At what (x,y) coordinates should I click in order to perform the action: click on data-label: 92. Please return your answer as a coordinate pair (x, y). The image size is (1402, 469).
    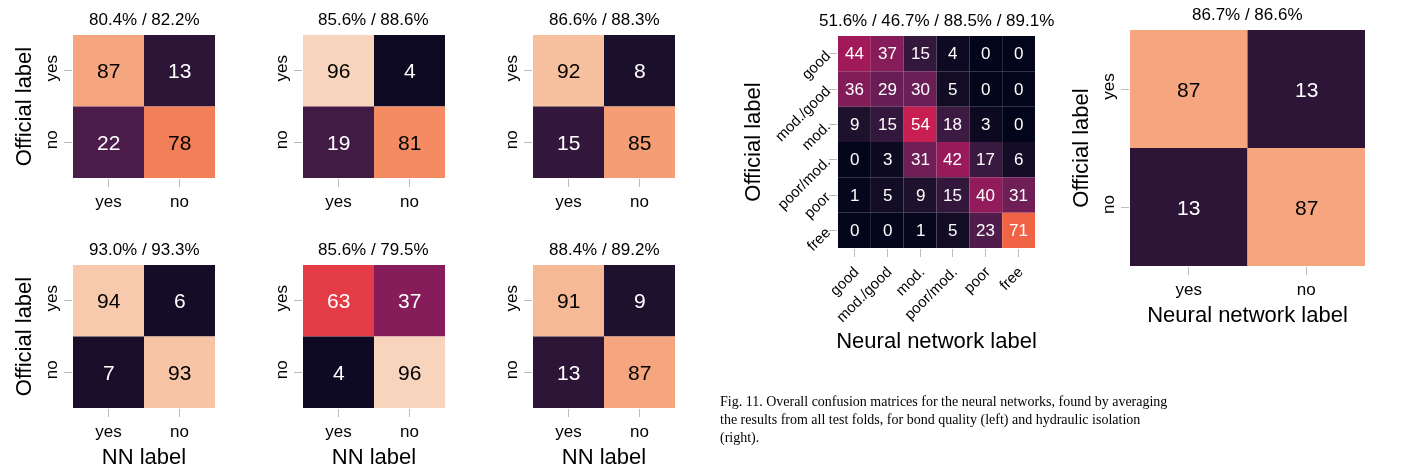
    Looking at the image, I should click on (569, 70).